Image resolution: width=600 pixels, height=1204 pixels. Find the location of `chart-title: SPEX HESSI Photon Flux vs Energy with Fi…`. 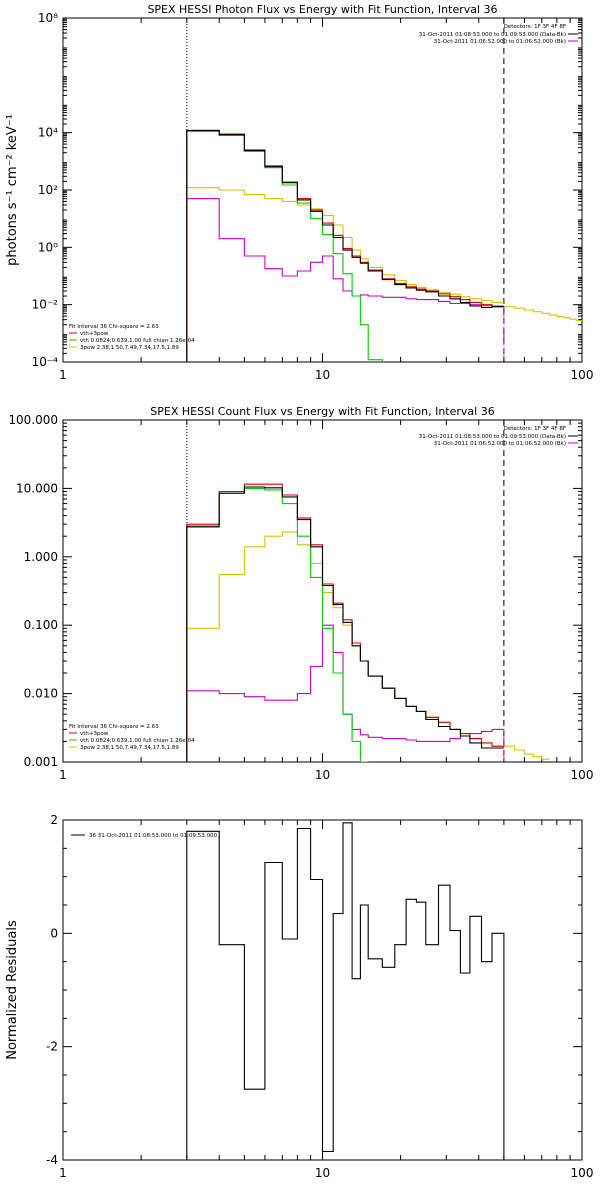

chart-title: SPEX HESSI Photon Flux vs Energy with Fi… is located at coordinates (322, 9).